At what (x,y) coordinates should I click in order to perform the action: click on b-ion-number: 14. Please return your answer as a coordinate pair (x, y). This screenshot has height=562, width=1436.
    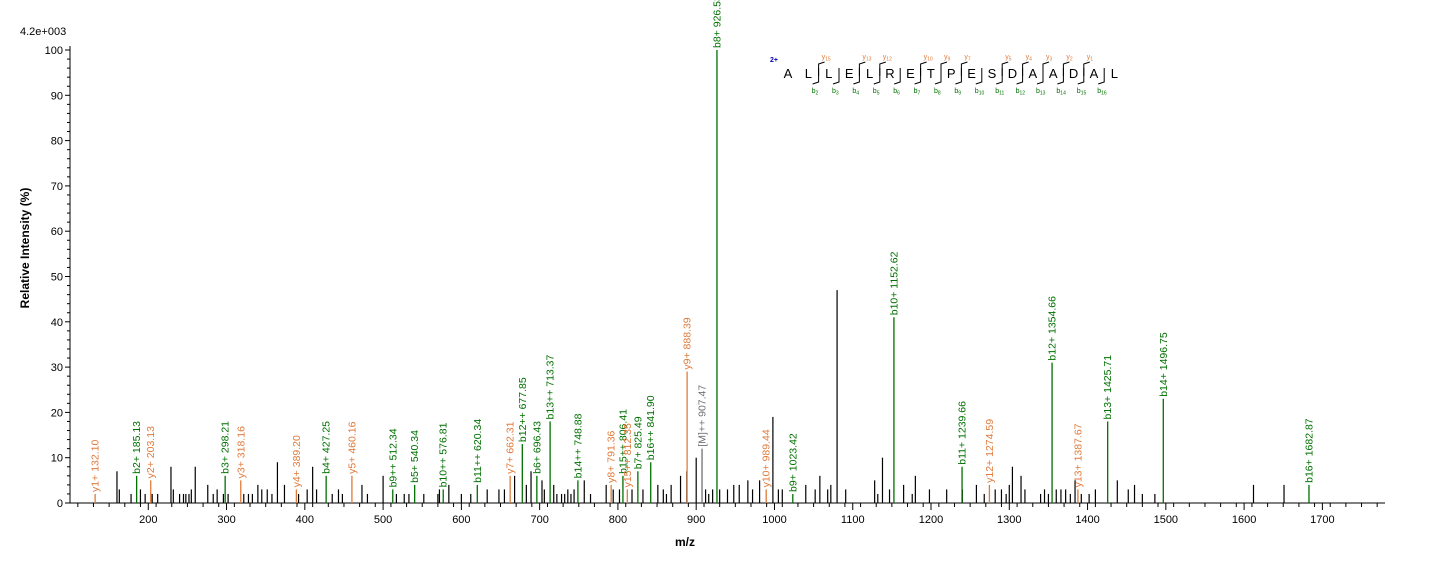
    Looking at the image, I should click on (1063, 94).